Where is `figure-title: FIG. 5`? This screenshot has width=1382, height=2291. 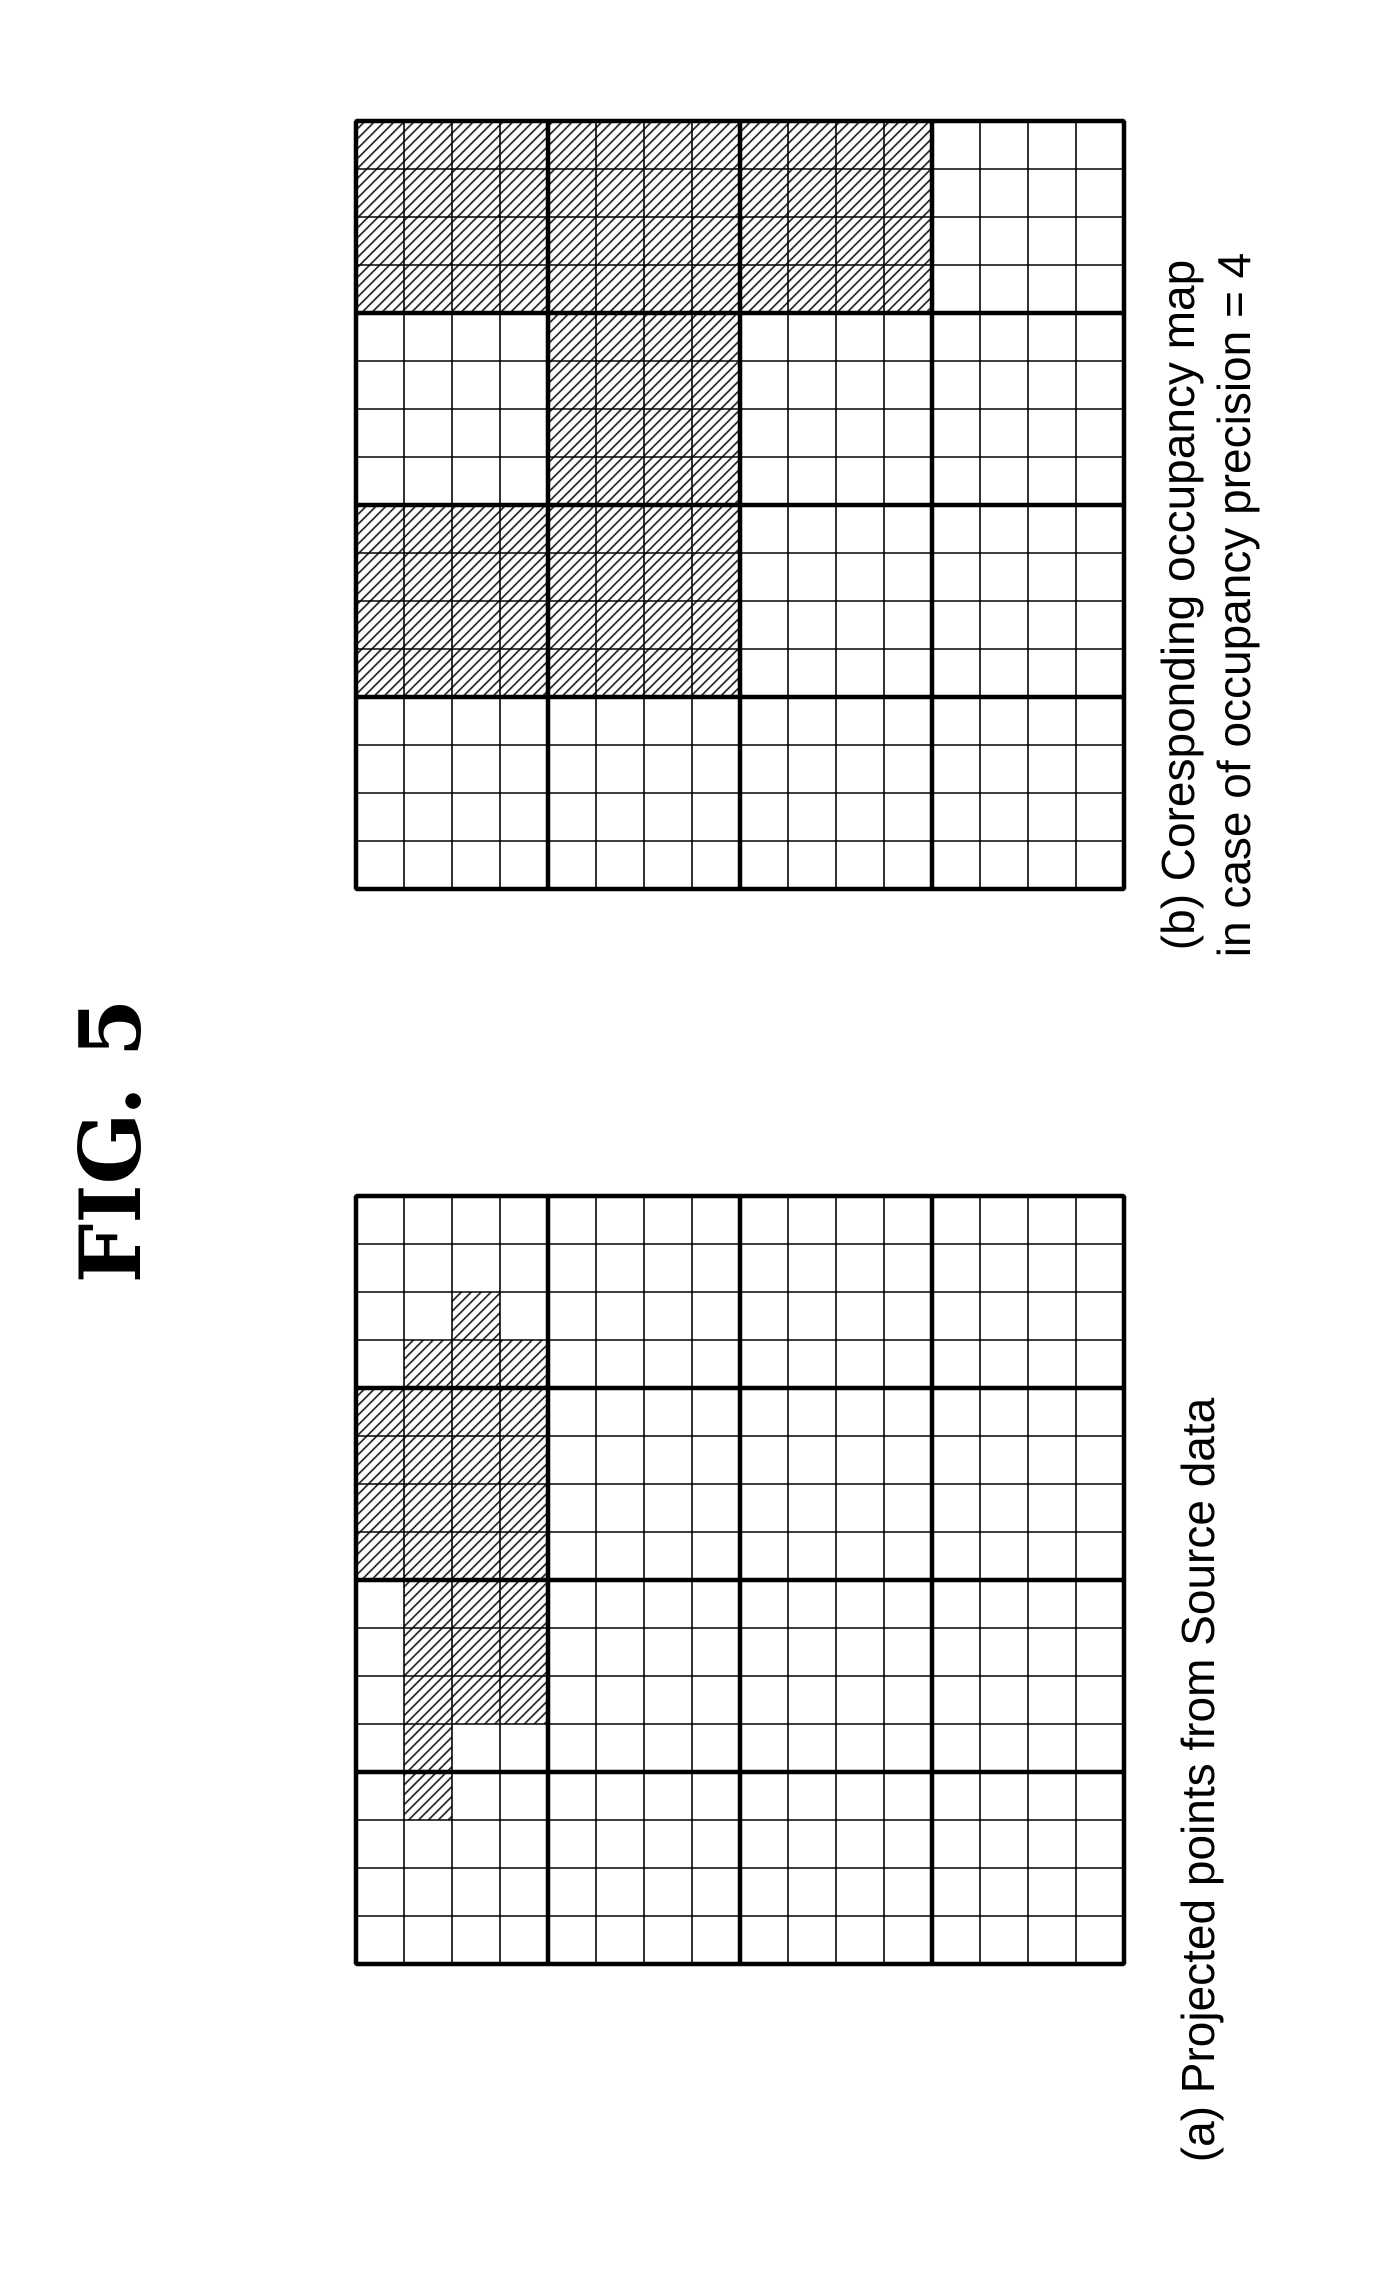 figure-title: FIG. 5 is located at coordinates (110, 1141).